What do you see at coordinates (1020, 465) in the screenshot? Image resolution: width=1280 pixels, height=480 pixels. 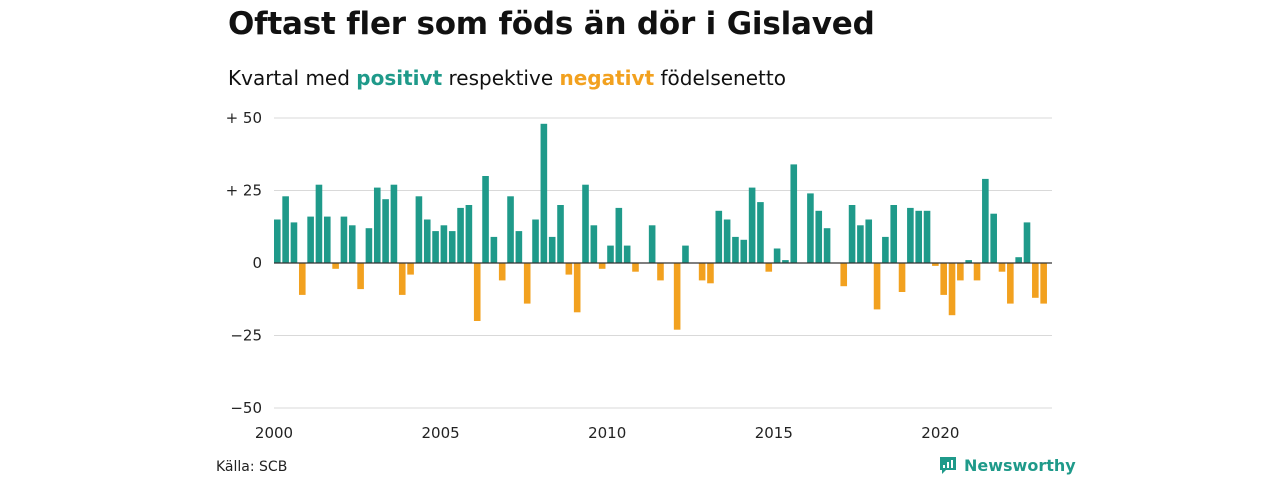 I see `newsworthy-logo-text: Newsworthy` at bounding box center [1020, 465].